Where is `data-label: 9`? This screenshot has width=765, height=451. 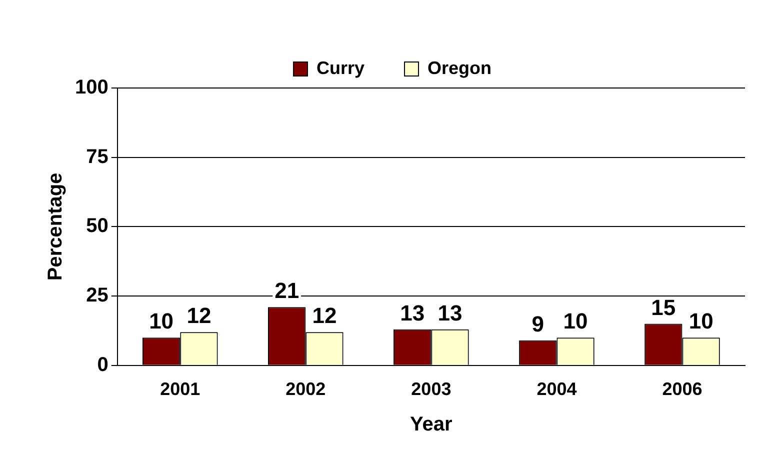 data-label: 9 is located at coordinates (538, 323).